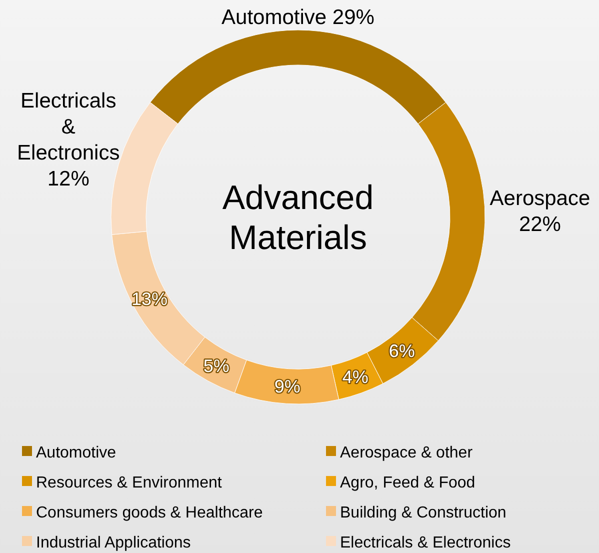  What do you see at coordinates (423, 513) in the screenshot?
I see `legend-label: Building & Construction` at bounding box center [423, 513].